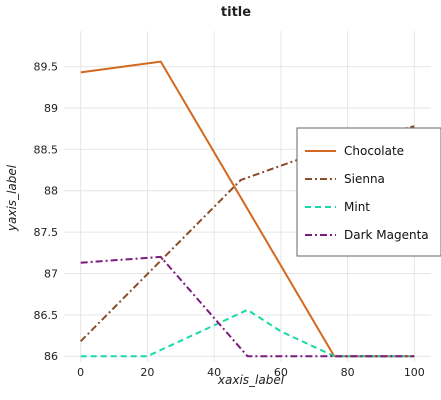 The image size is (441, 400). I want to click on y-tick-label: 89, so click(51, 108).